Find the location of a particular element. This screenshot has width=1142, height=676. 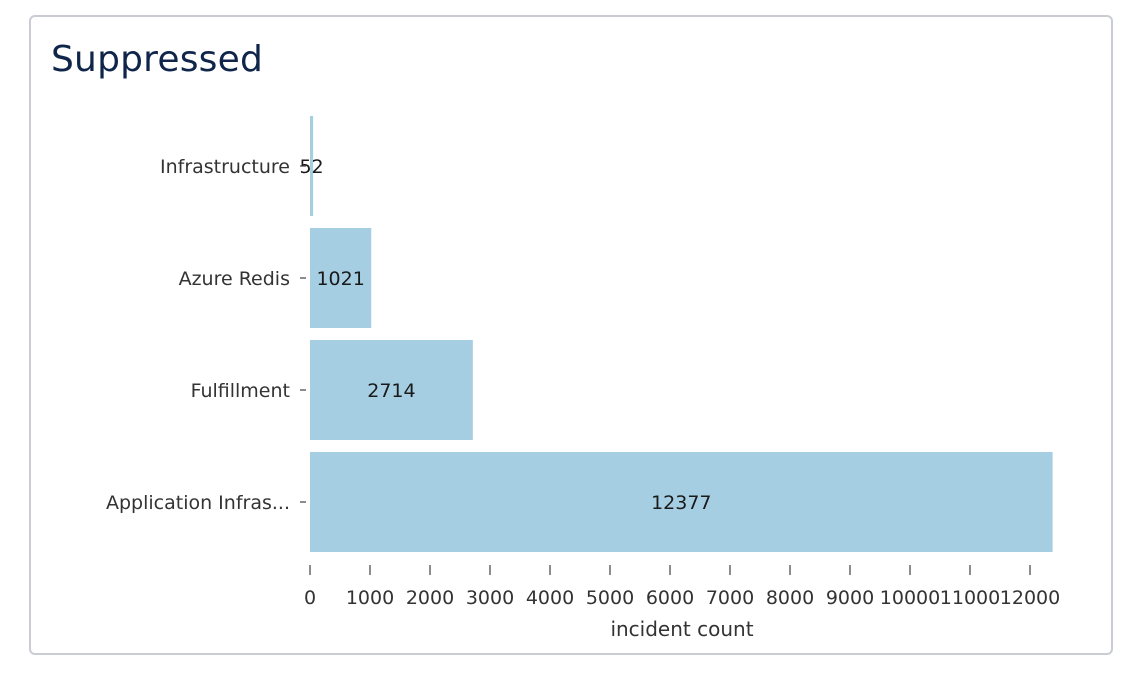

x-tick-label: 9000 is located at coordinates (850, 598).